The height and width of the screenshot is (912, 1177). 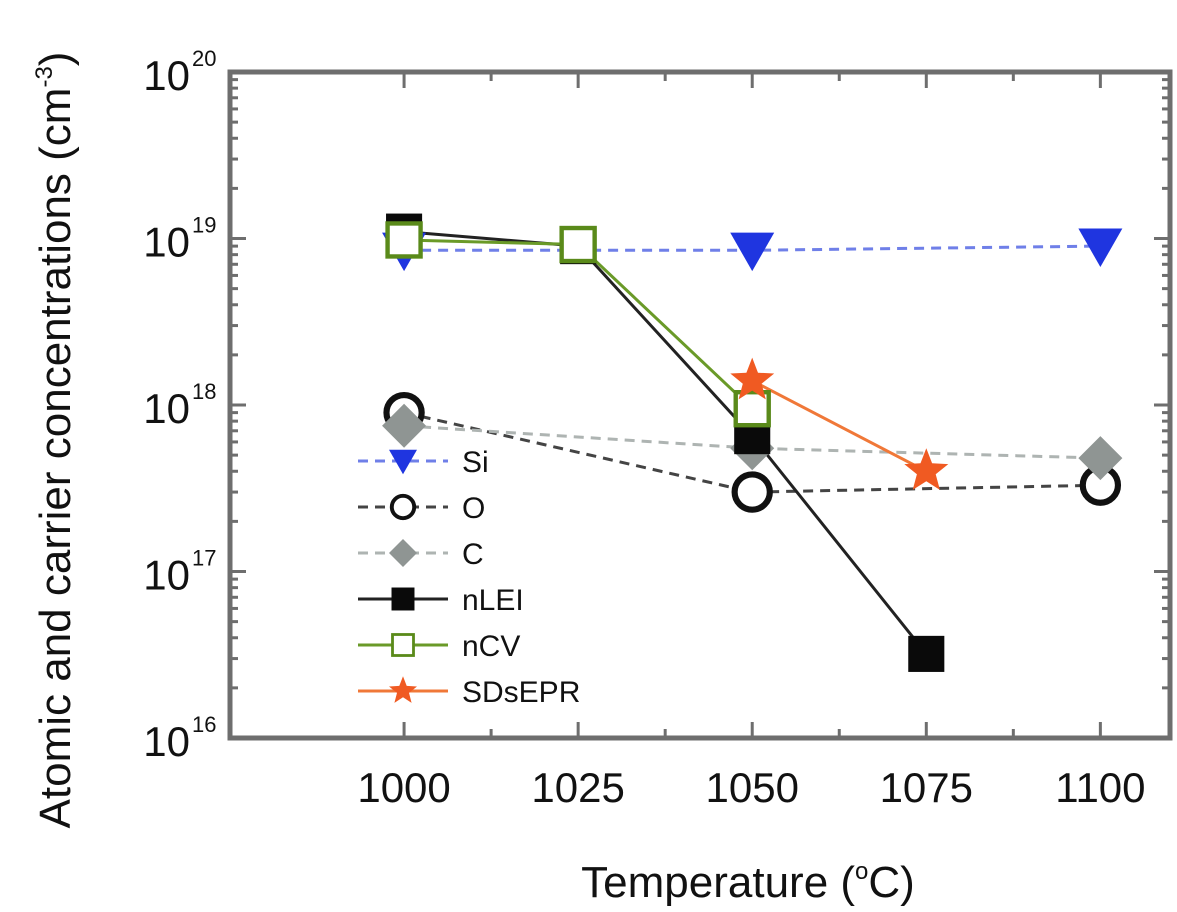 What do you see at coordinates (403, 462) in the screenshot?
I see `legend-marker-si` at bounding box center [403, 462].